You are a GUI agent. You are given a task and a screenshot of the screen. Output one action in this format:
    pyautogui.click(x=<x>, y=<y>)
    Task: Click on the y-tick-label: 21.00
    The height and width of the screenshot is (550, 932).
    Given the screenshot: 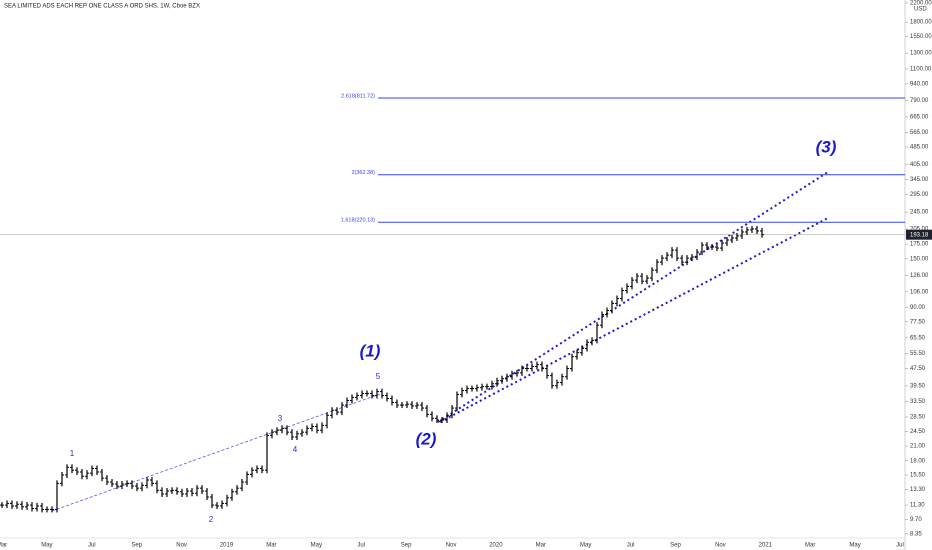 What is the action you would take?
    pyautogui.click(x=918, y=447)
    